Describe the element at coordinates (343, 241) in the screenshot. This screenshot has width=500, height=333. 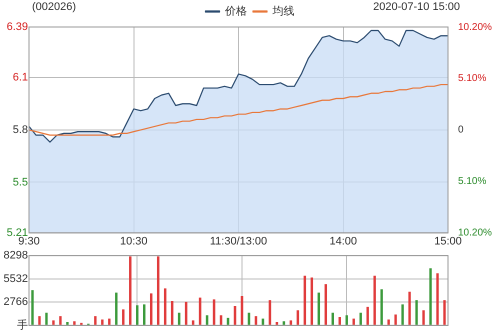
I see `x-tick-label: 14:00` at that location.